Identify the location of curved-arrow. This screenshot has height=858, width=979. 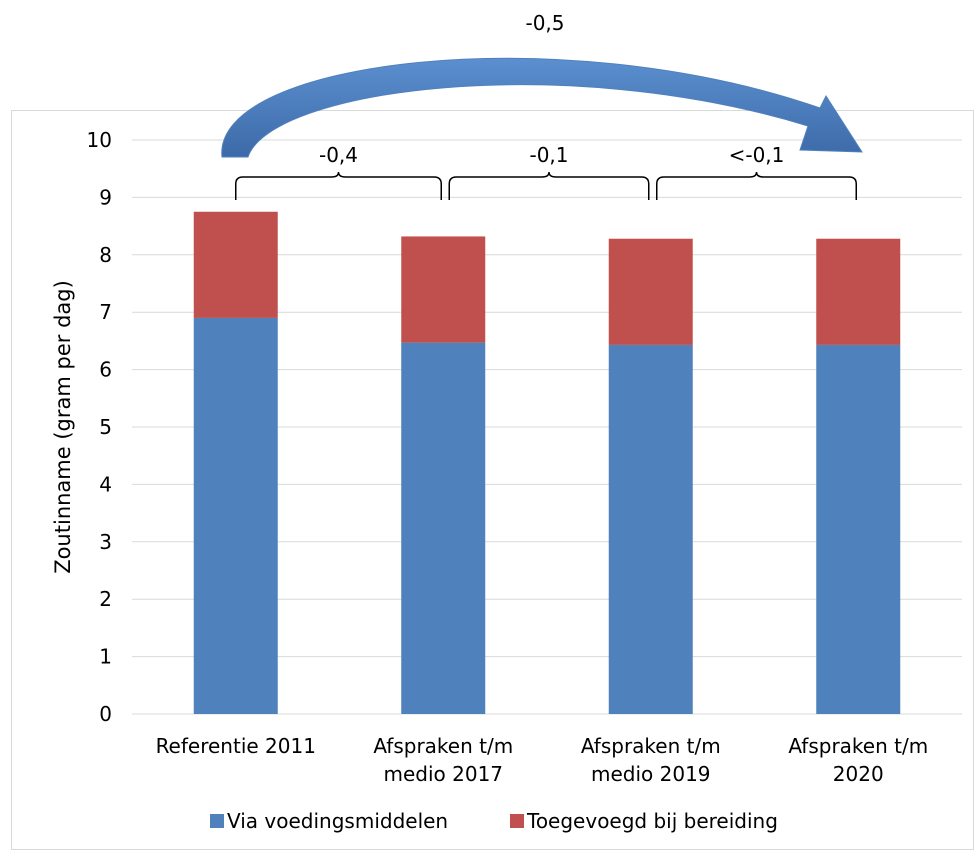
(542, 107).